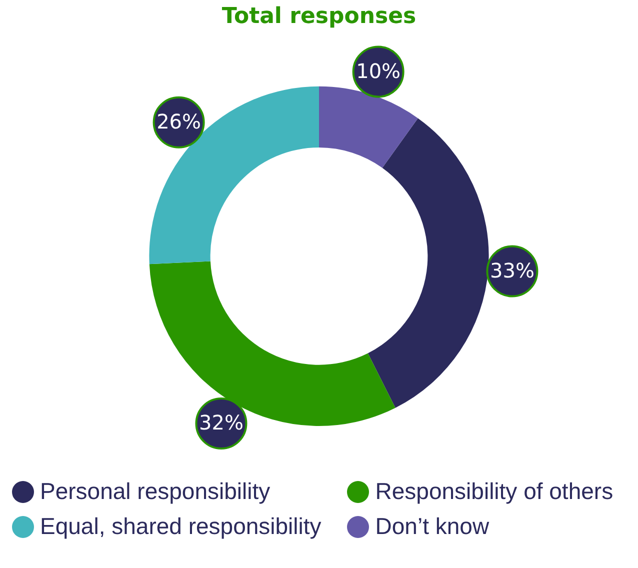 This screenshot has height=568, width=638. I want to click on data-label: 33%, so click(512, 270).